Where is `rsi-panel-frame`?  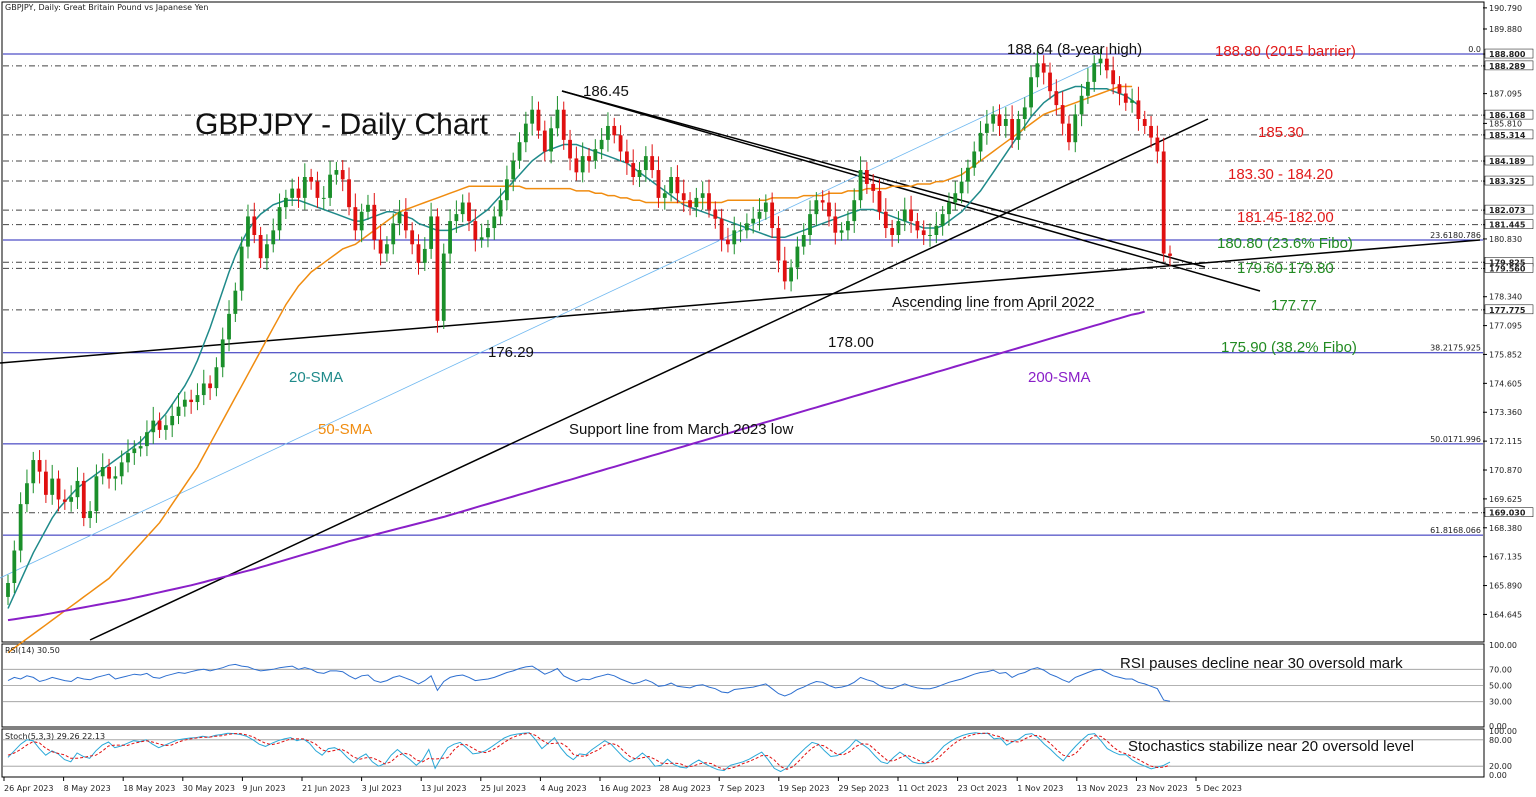
rsi-panel-frame is located at coordinates (743, 685).